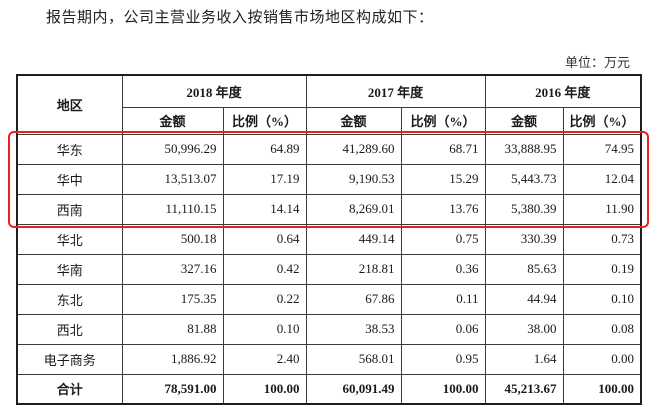  Describe the element at coordinates (524, 209) in the screenshot. I see `amount-cell: 5,380.39` at that location.